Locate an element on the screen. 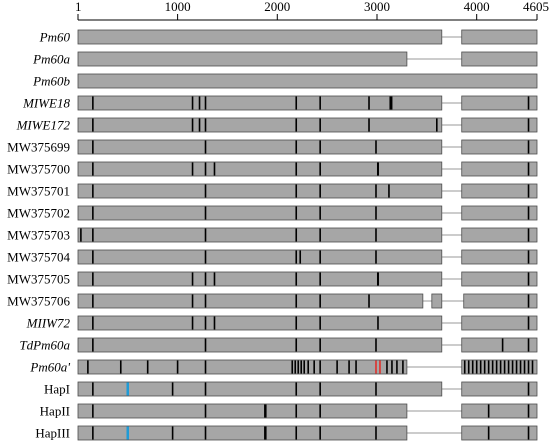  axis-tick-label: 1 is located at coordinates (78, 7).